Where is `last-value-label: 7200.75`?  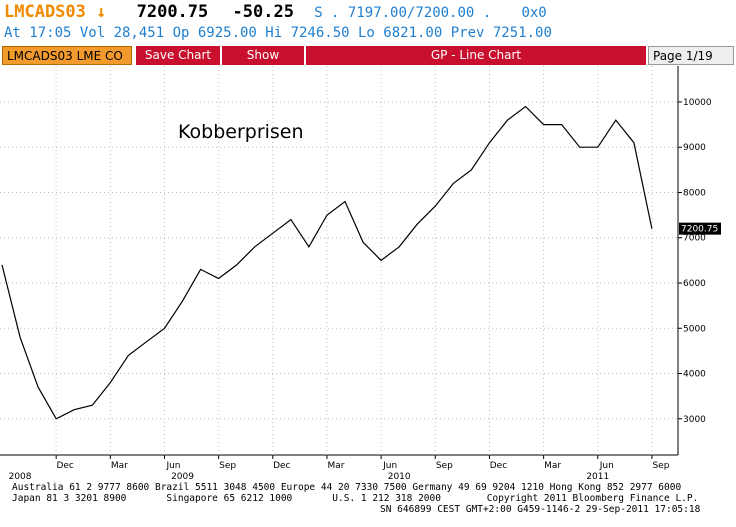
last-value-label: 7200.75 is located at coordinates (699, 230).